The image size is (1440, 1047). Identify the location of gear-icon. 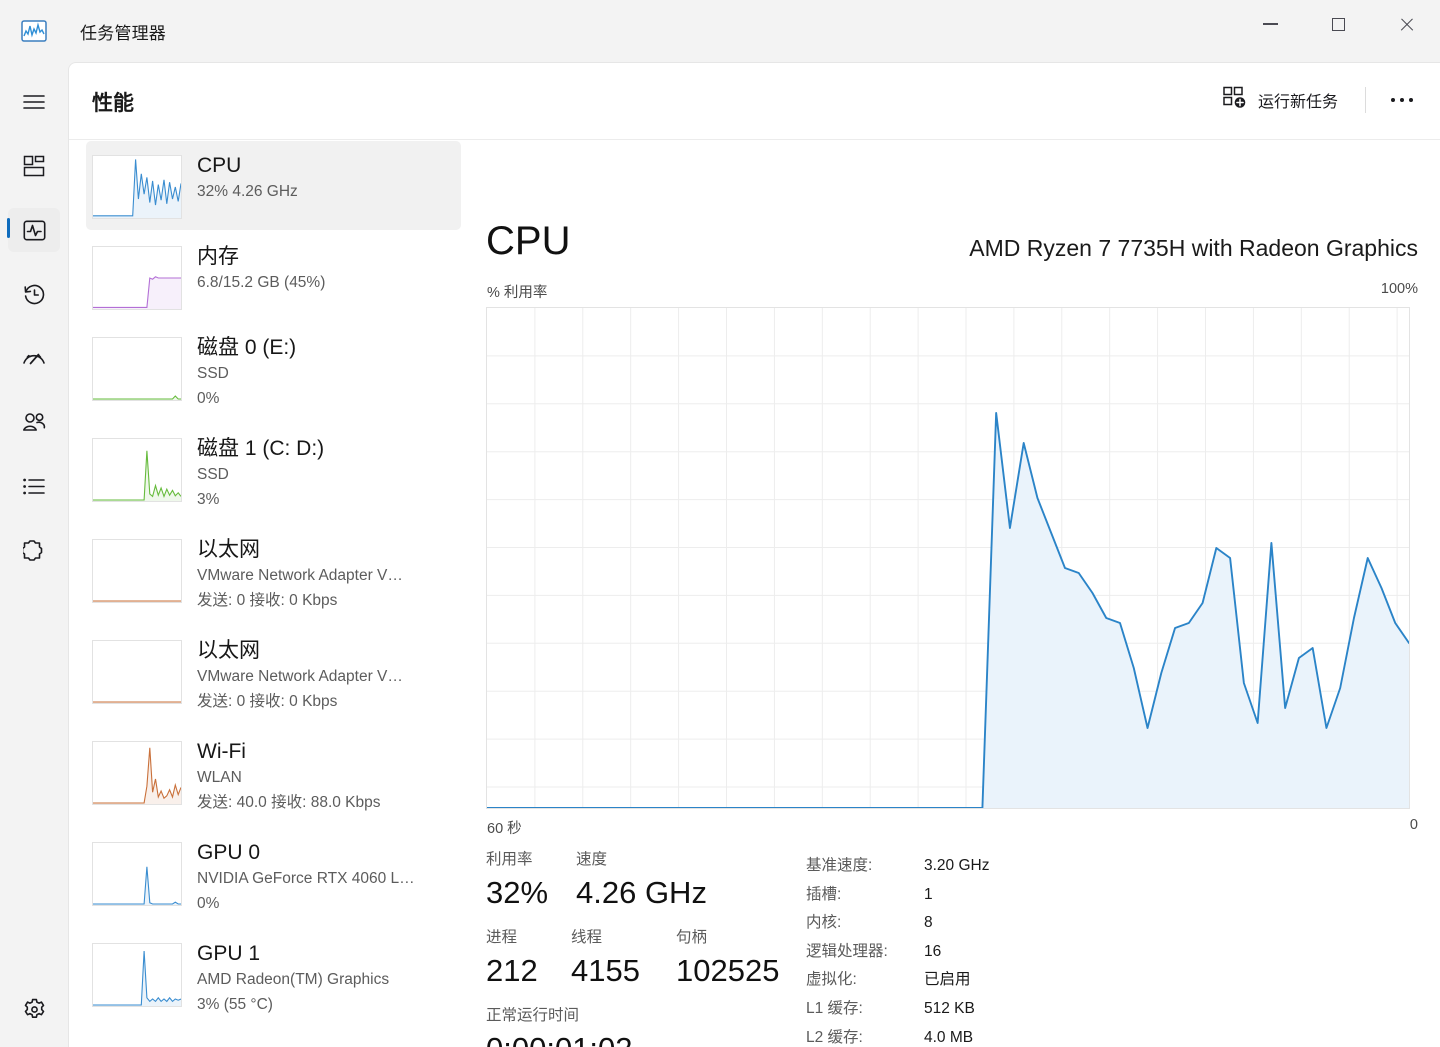
(34, 1009).